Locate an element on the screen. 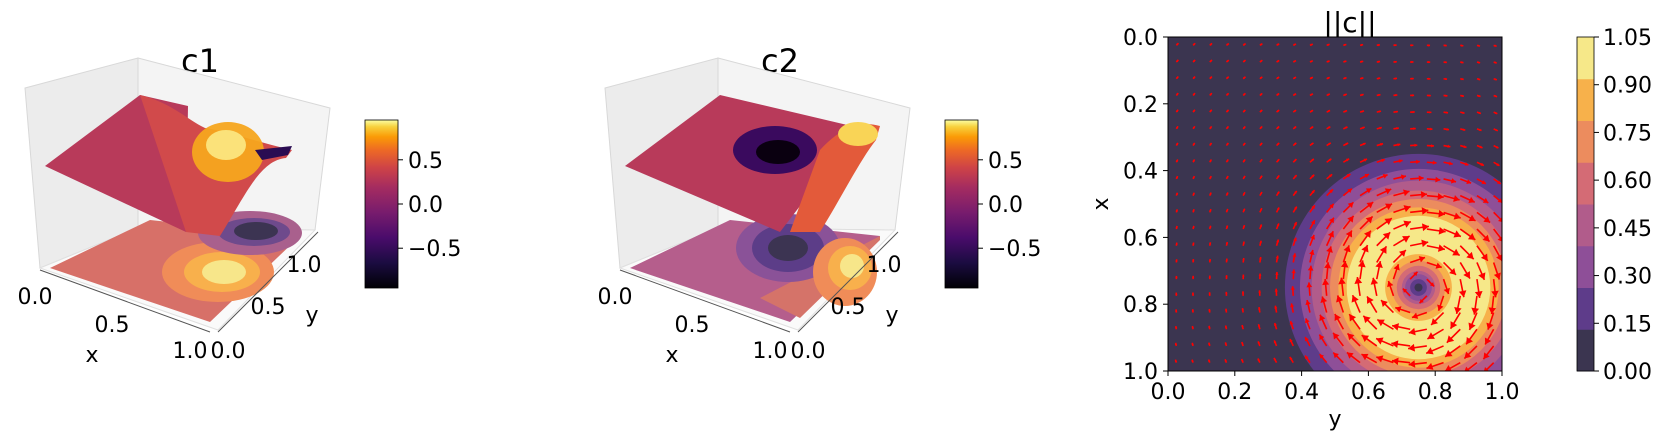 The width and height of the screenshot is (1661, 438). xlabel-c2: x is located at coordinates (671, 355).